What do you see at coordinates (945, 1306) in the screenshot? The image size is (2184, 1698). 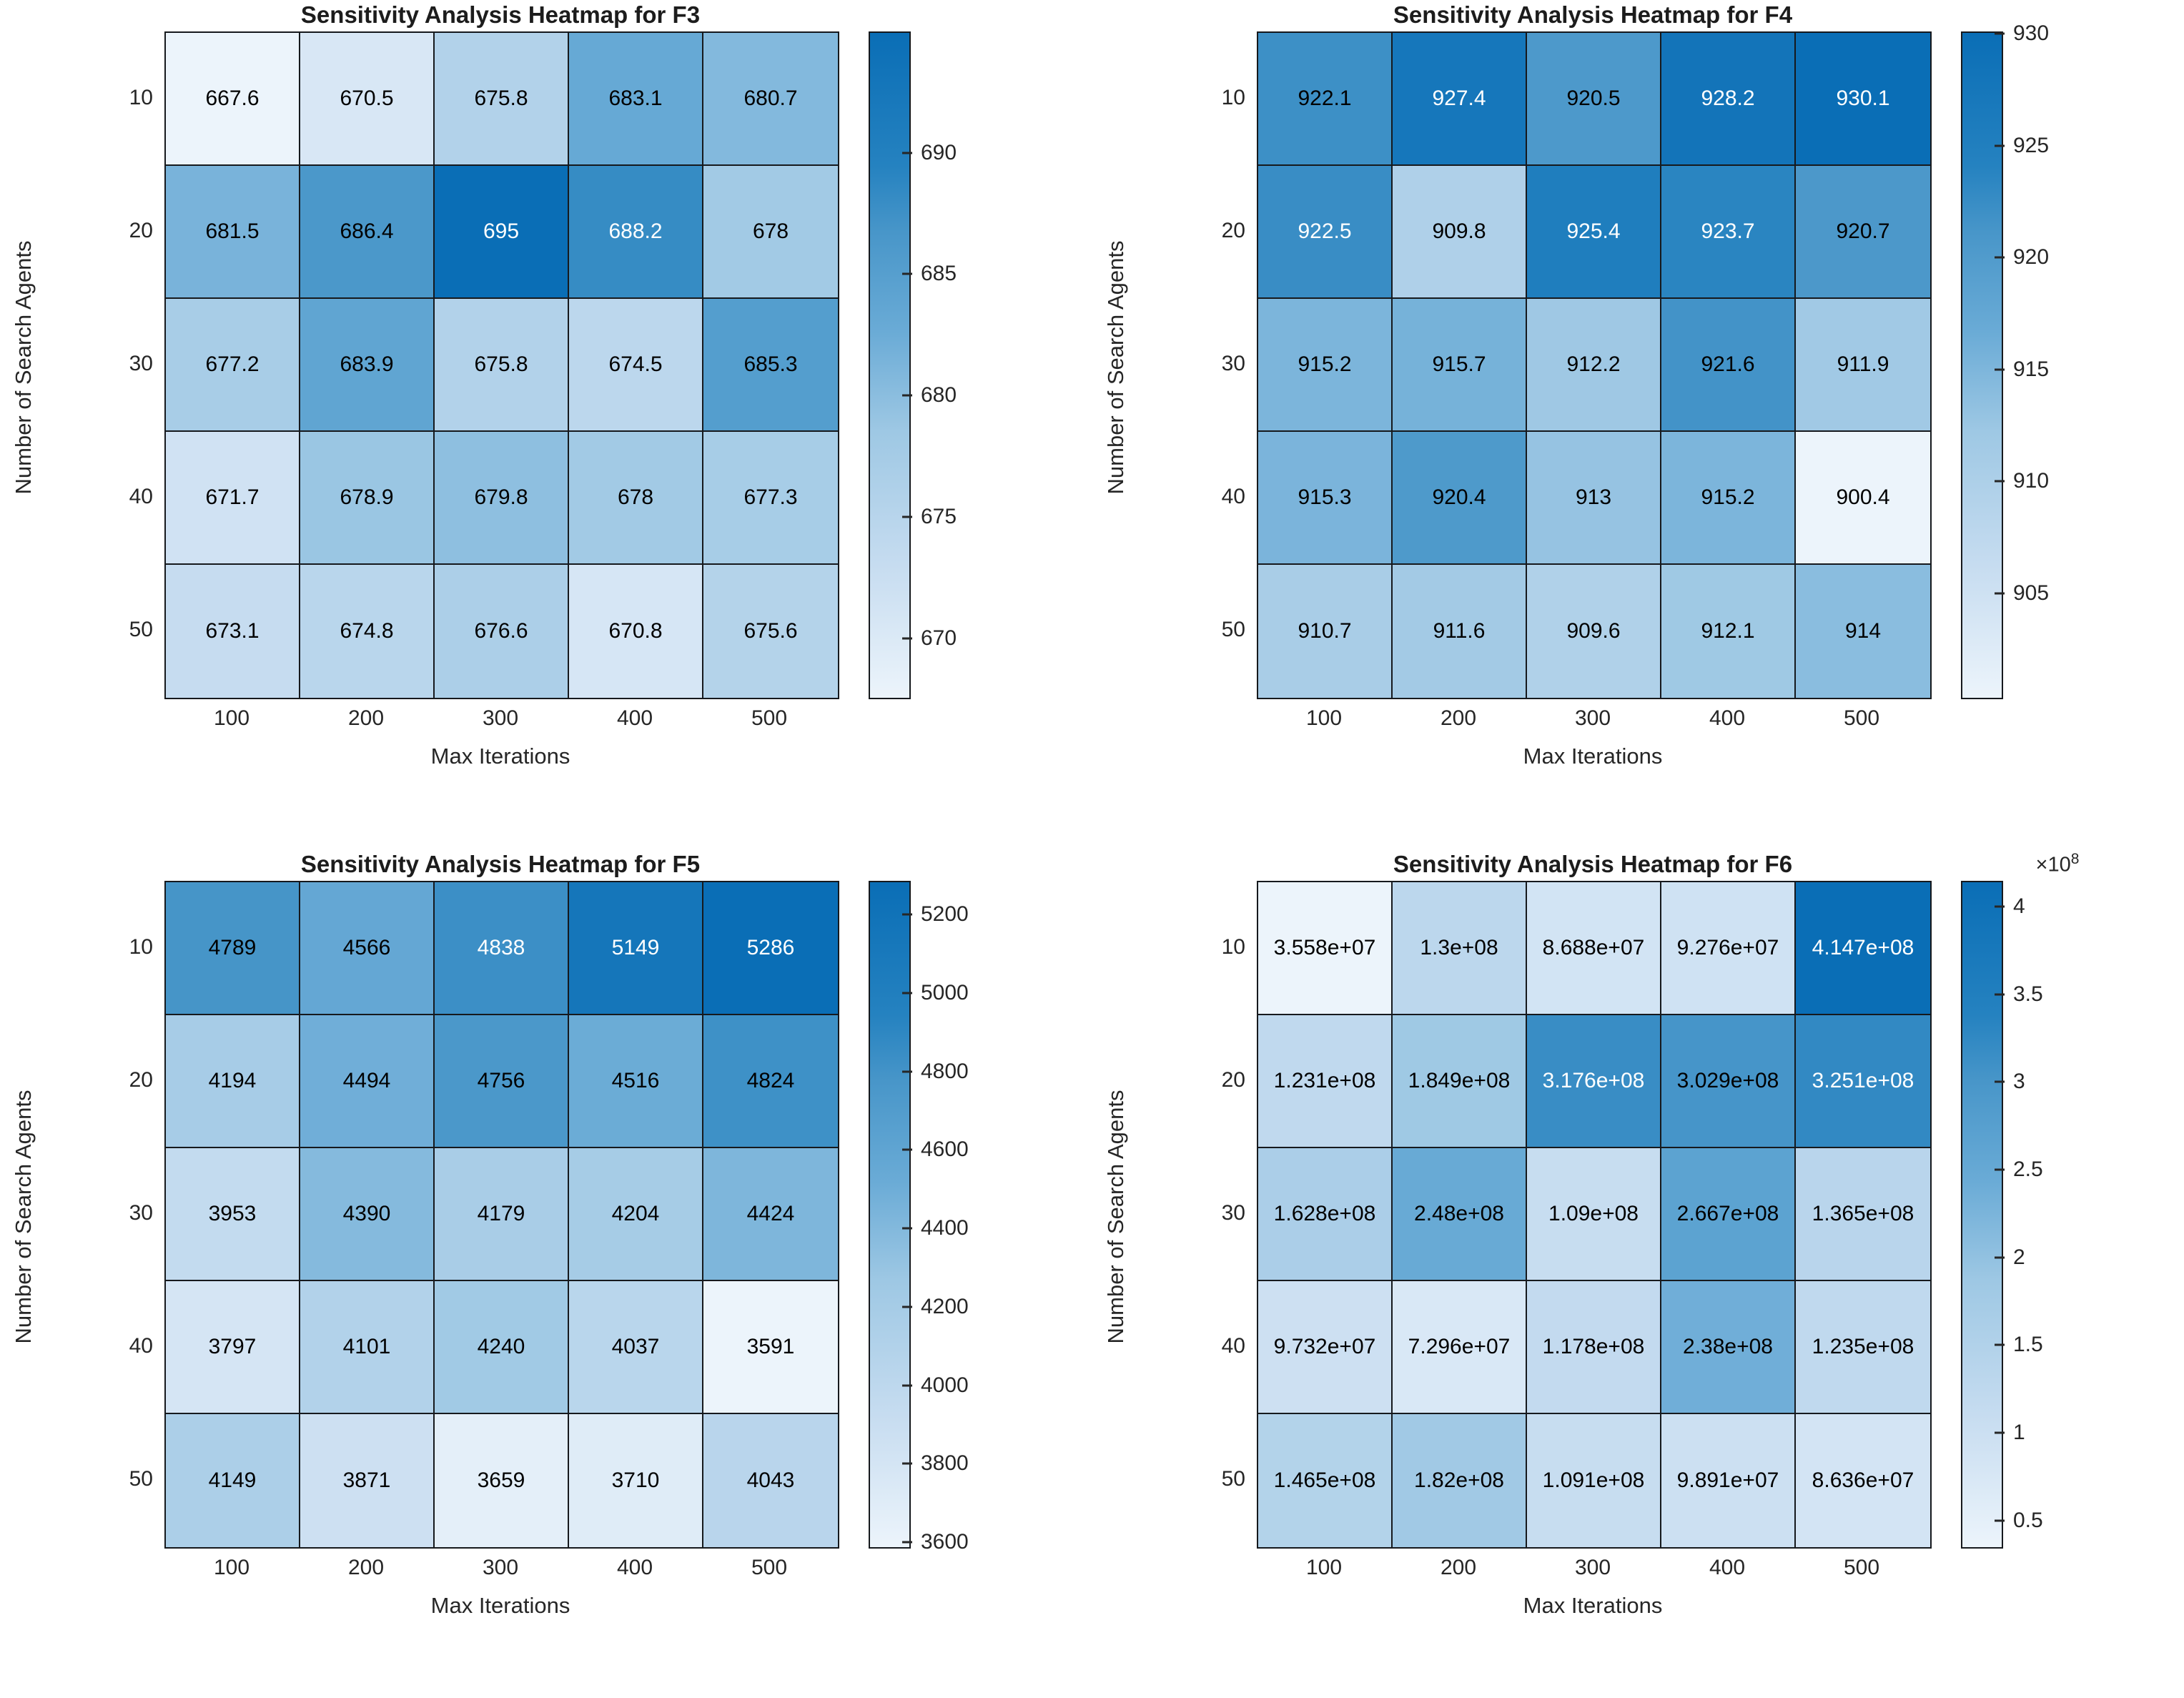 I see `colorbar-tick-label: 4200` at bounding box center [945, 1306].